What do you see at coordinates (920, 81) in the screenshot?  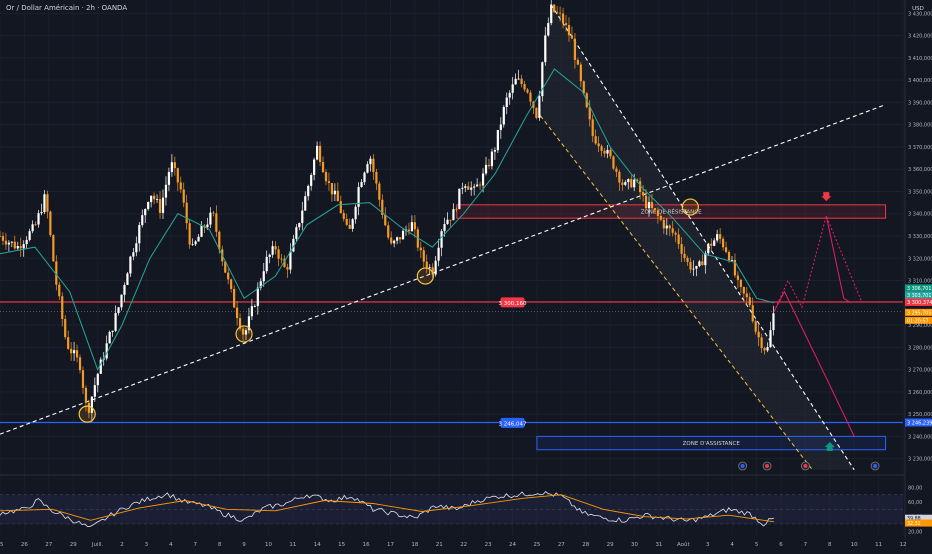 I see `price-tick-label: 3 400,000` at bounding box center [920, 81].